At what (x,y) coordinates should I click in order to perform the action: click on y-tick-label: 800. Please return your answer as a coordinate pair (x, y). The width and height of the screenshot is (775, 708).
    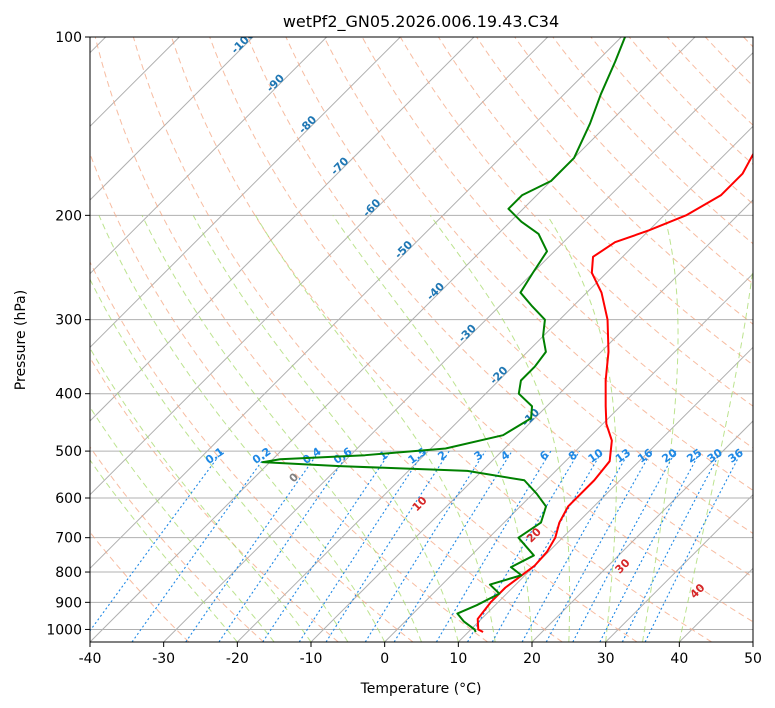
    Looking at the image, I should click on (68, 573).